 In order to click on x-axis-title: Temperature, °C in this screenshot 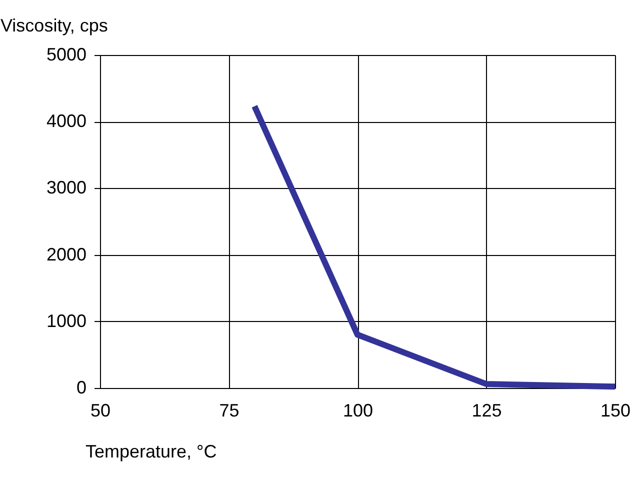, I will do `click(151, 452)`.